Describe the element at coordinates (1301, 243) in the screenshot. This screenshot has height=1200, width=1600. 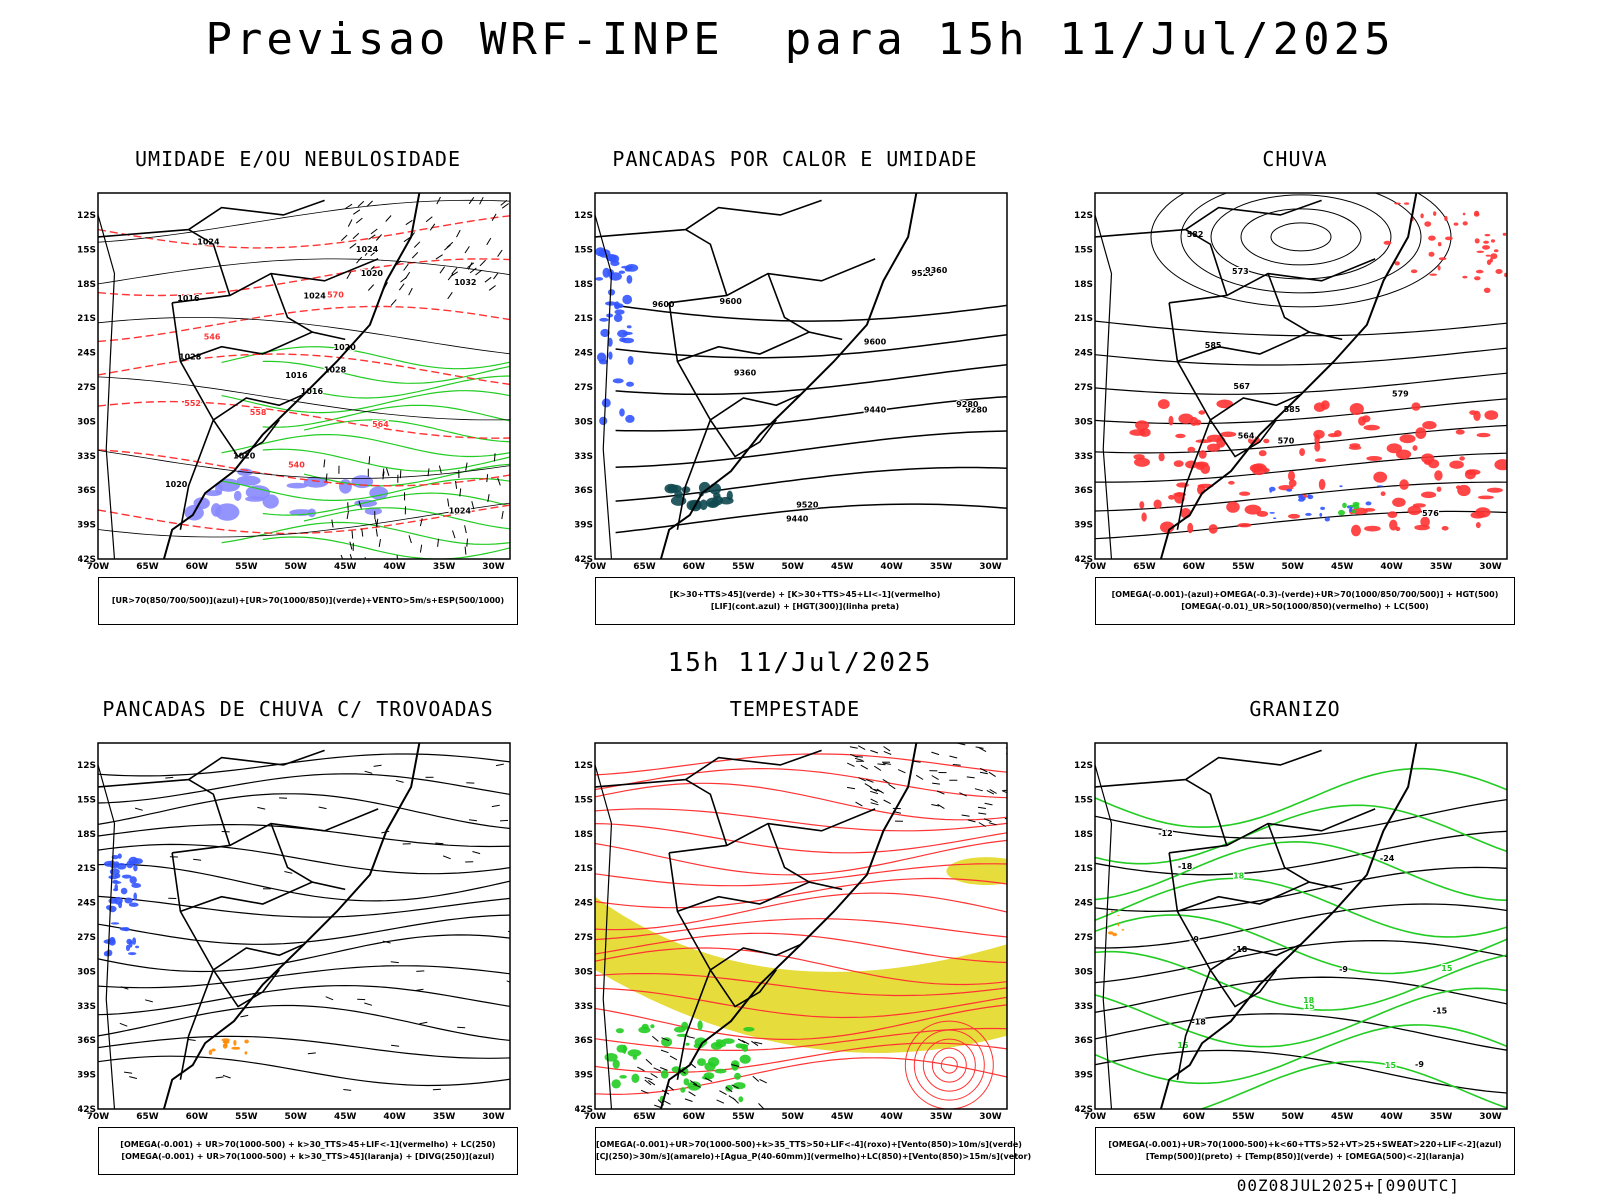
I see `hgt500-contour` at that location.